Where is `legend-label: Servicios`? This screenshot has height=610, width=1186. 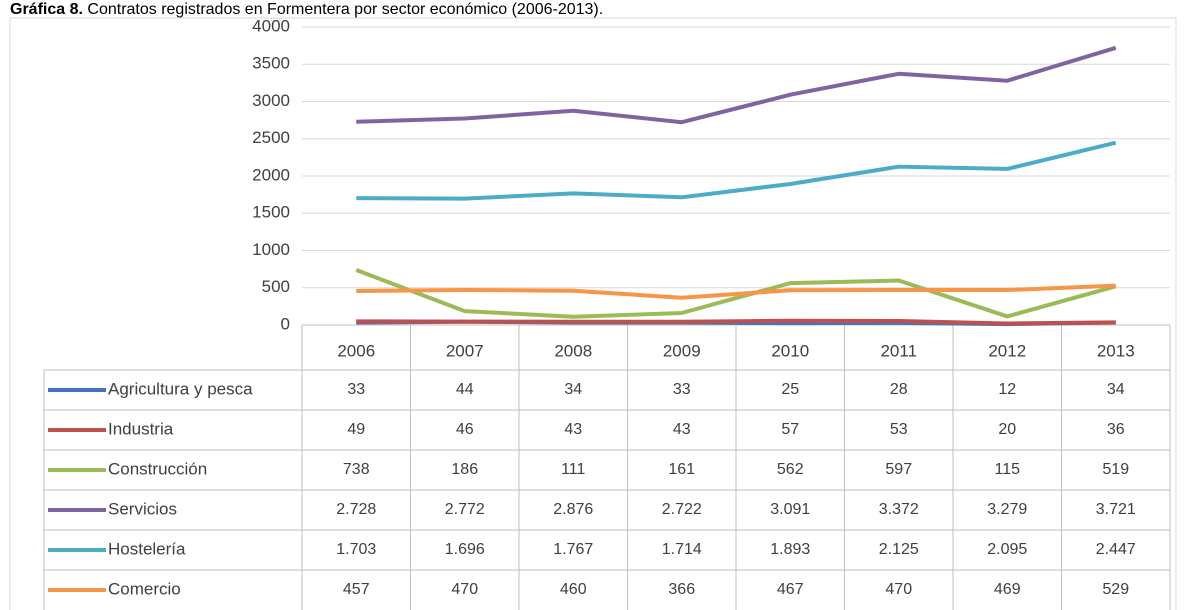
legend-label: Servicios is located at coordinates (142, 508).